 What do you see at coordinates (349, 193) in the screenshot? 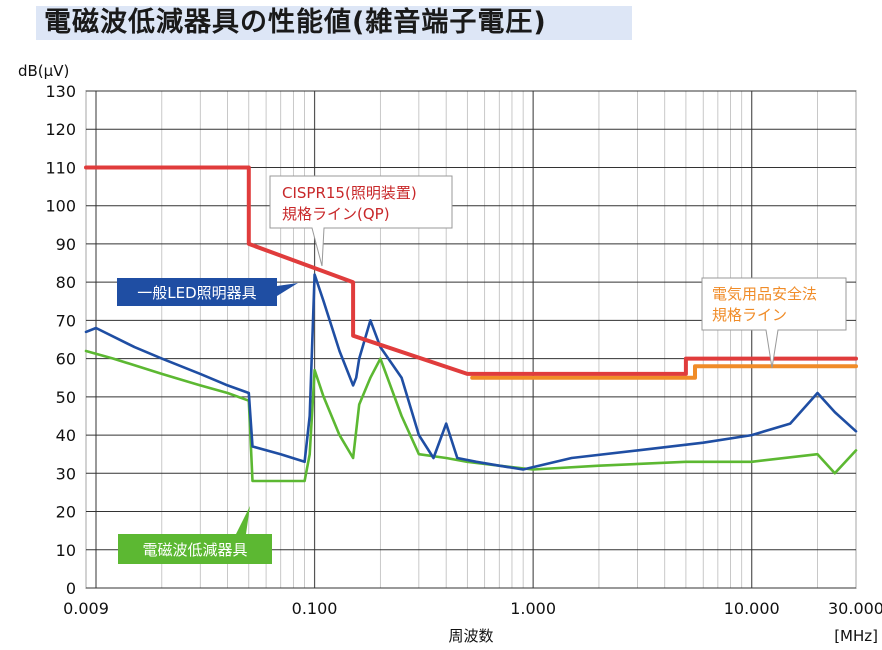
I see `cispr-callout-line-1: CISPR15(照明装置)` at bounding box center [349, 193].